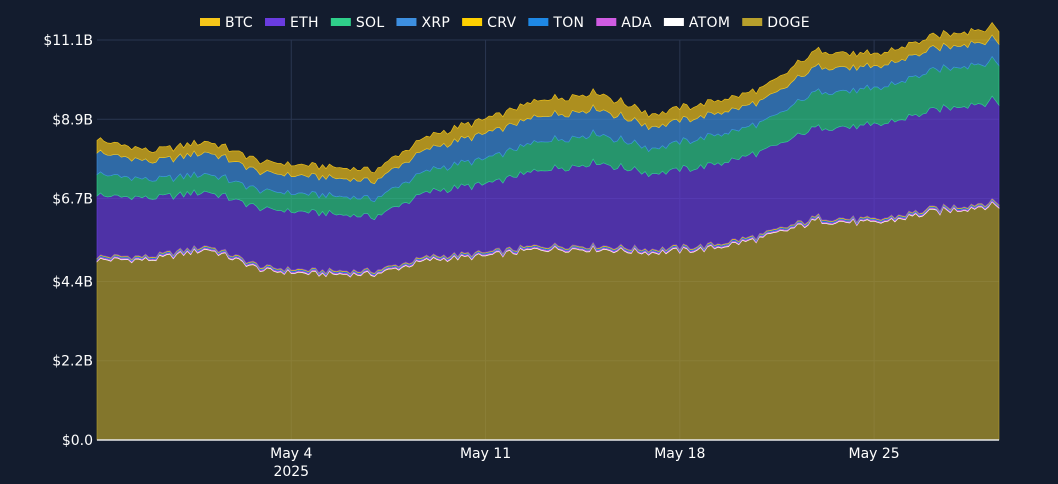  Describe the element at coordinates (679, 454) in the screenshot. I see `x-tick-label: May 18` at that location.